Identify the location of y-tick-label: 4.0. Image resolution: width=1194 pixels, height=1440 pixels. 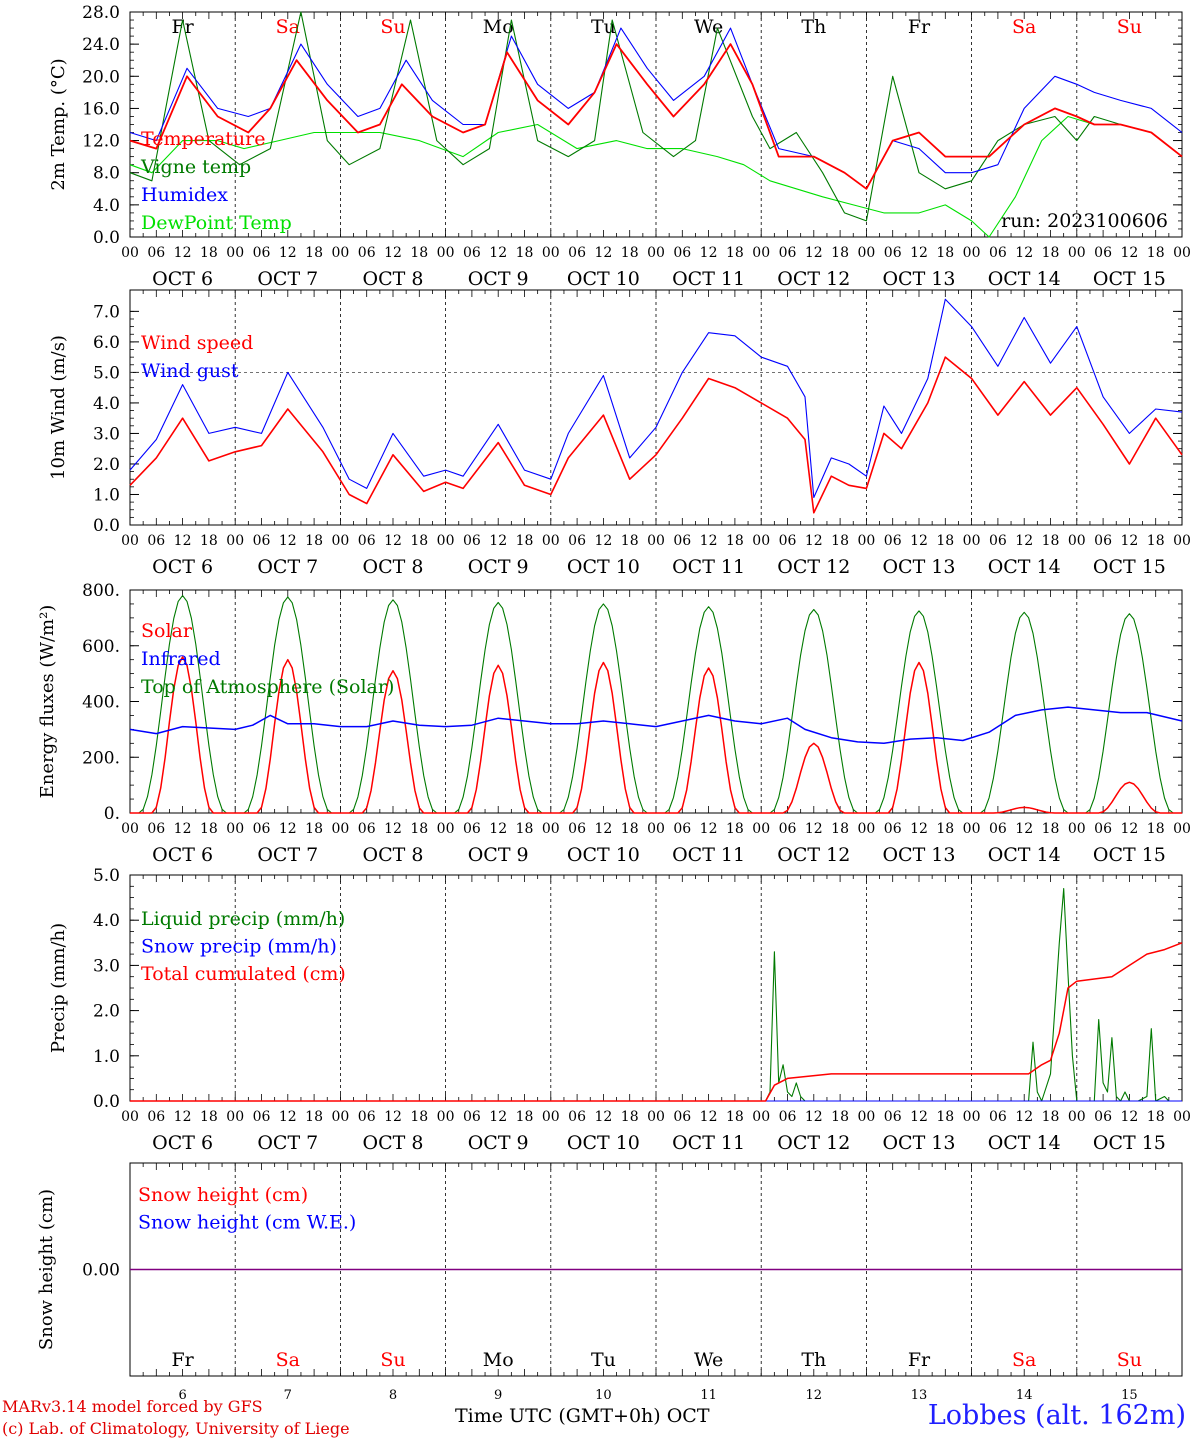
(106, 404).